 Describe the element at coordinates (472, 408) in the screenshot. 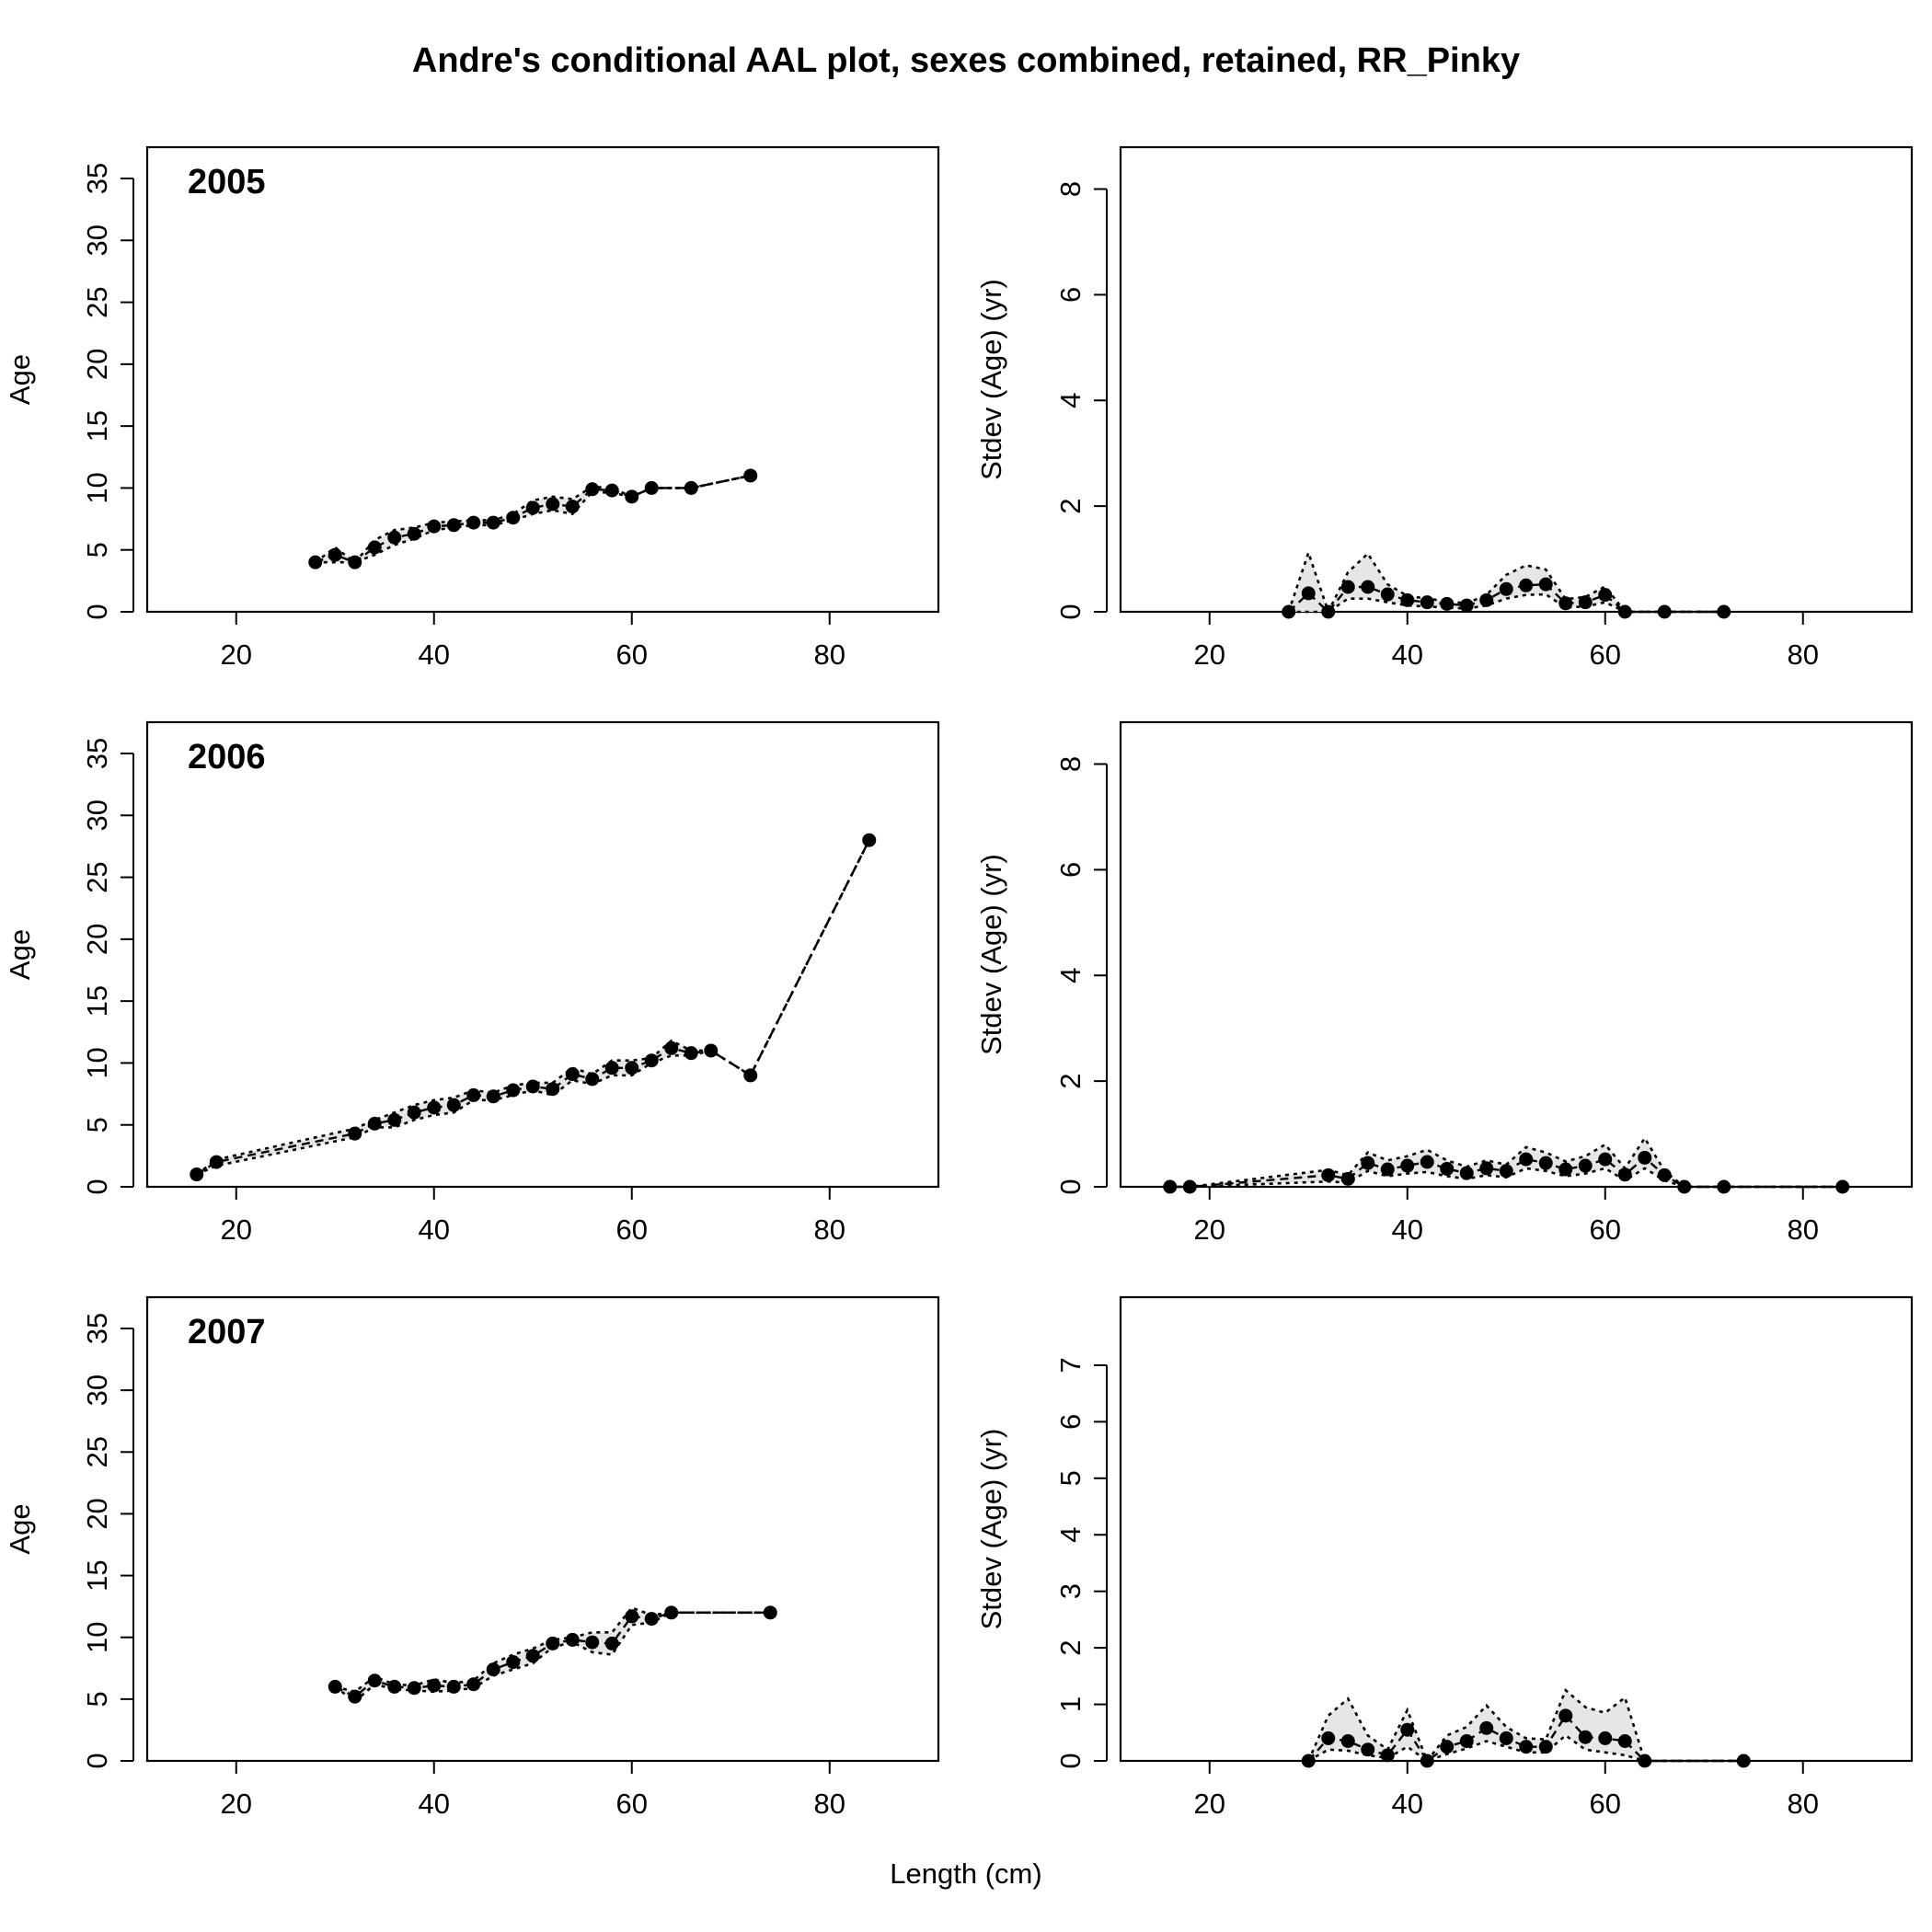

I see `panel-2005-age: 20 40 60 80 0 5 10 15 20 25 30 35 Age 2005` at that location.